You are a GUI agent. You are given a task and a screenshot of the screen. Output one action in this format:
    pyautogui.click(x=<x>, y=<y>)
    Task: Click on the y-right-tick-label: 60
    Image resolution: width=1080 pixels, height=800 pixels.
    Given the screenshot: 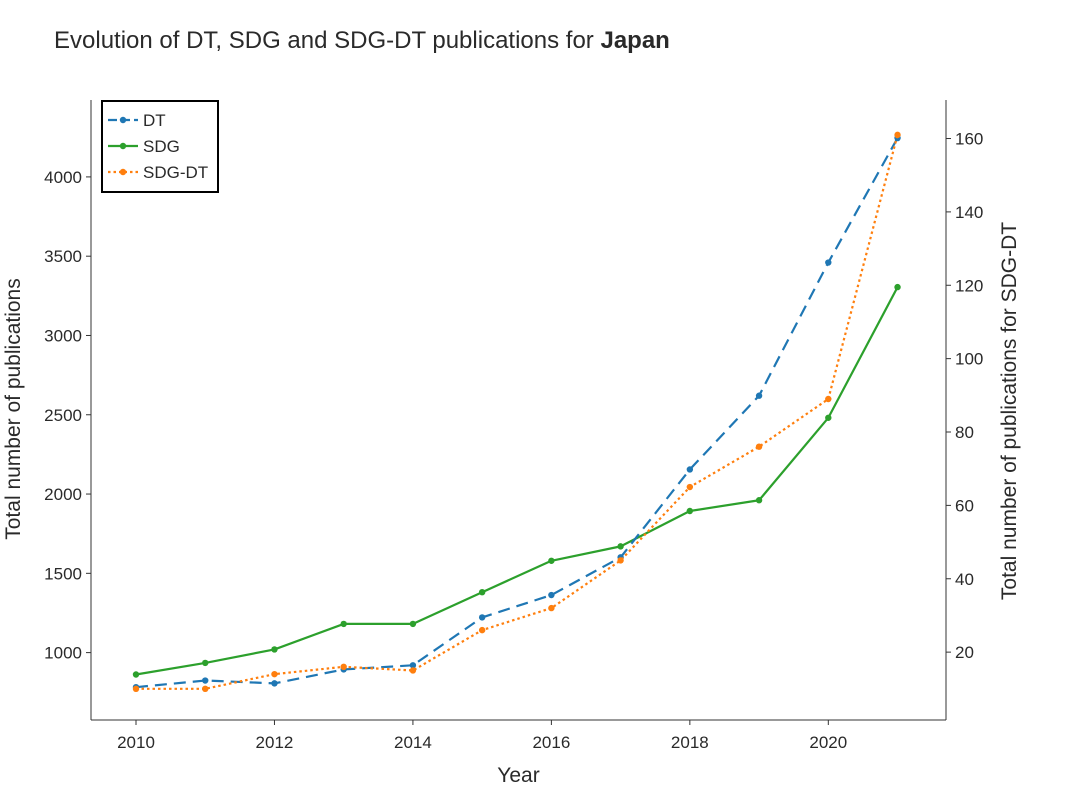 What is the action you would take?
    pyautogui.click(x=964, y=505)
    